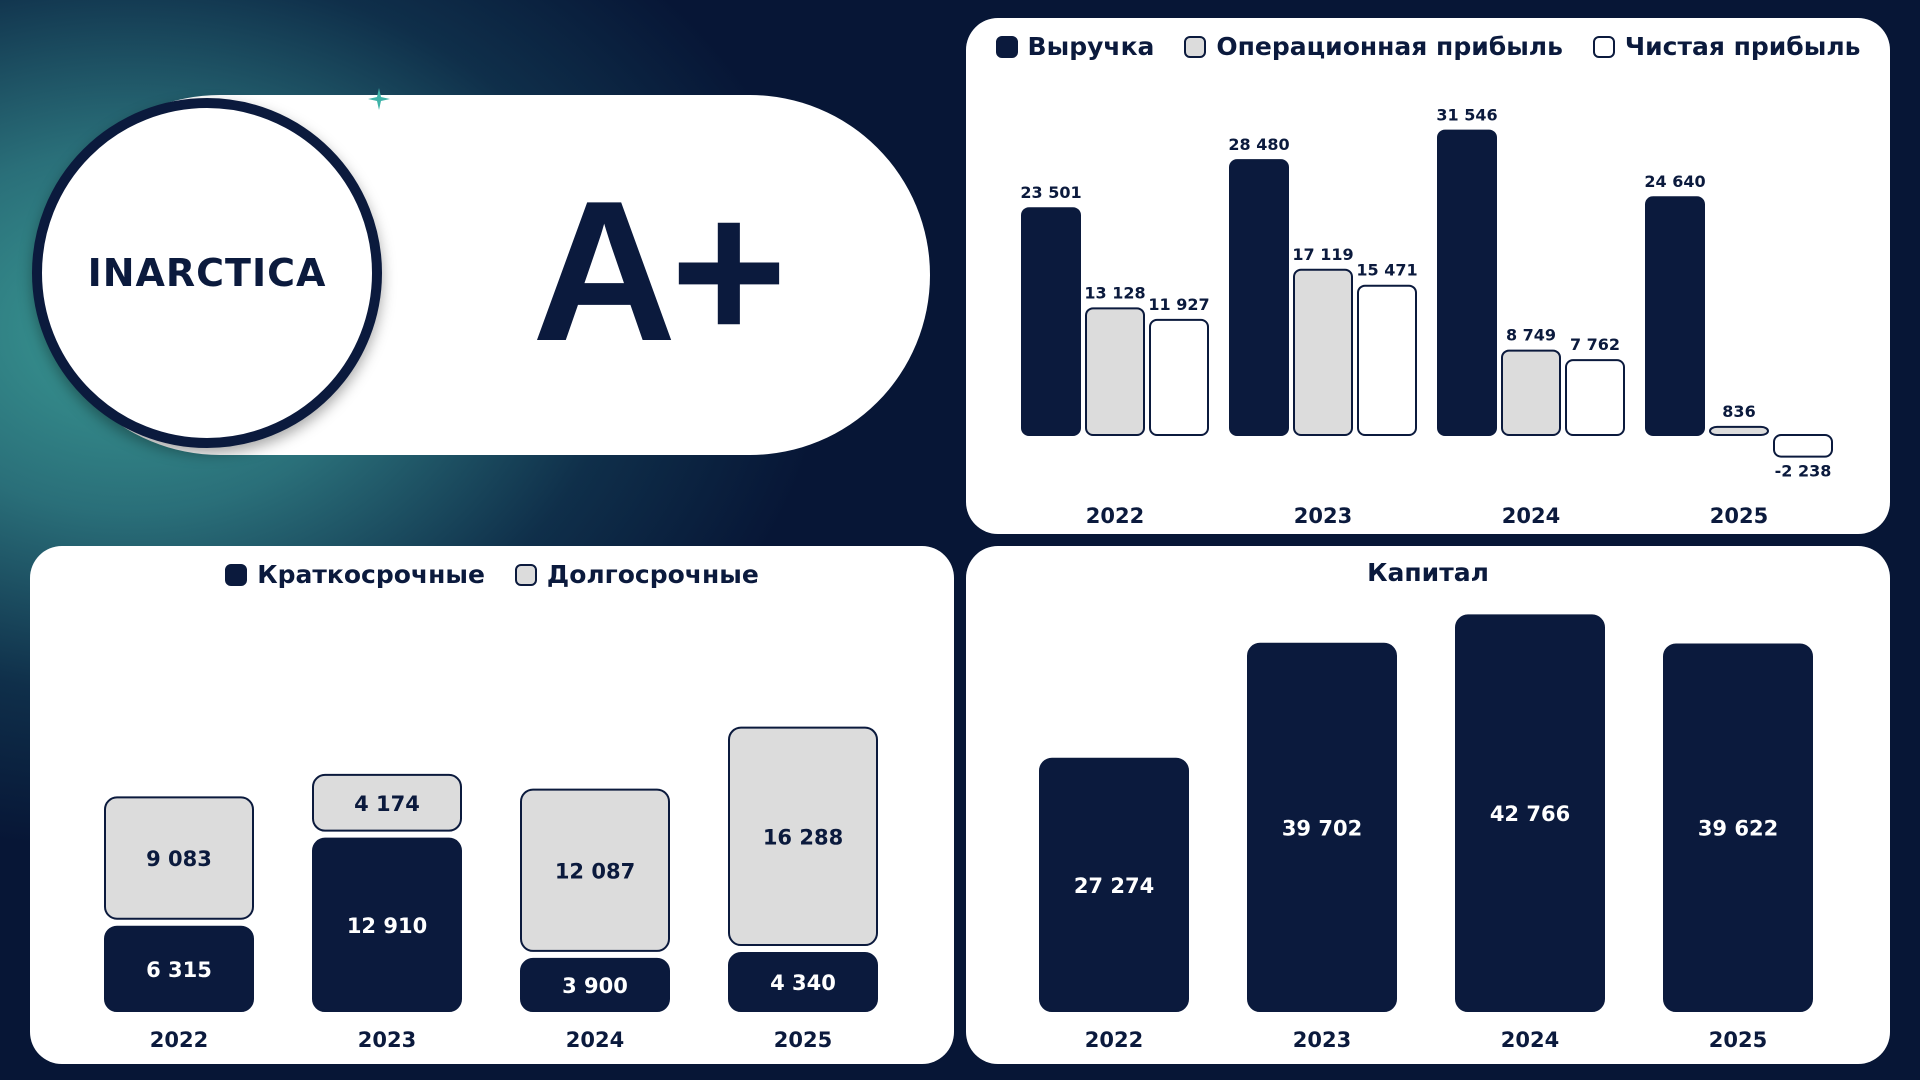 The height and width of the screenshot is (1080, 1920). Describe the element at coordinates (1742, 46) in the screenshot. I see `legend-label: Чистая прибыль` at that location.